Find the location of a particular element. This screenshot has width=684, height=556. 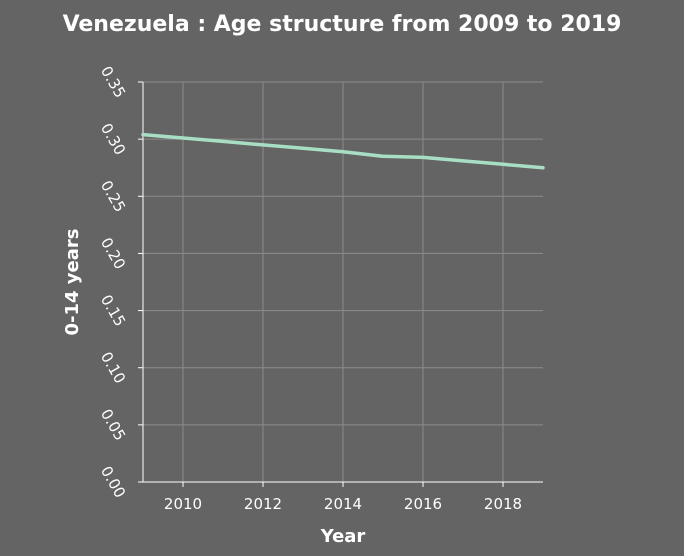

y-tick-label: 0.20 is located at coordinates (113, 253).